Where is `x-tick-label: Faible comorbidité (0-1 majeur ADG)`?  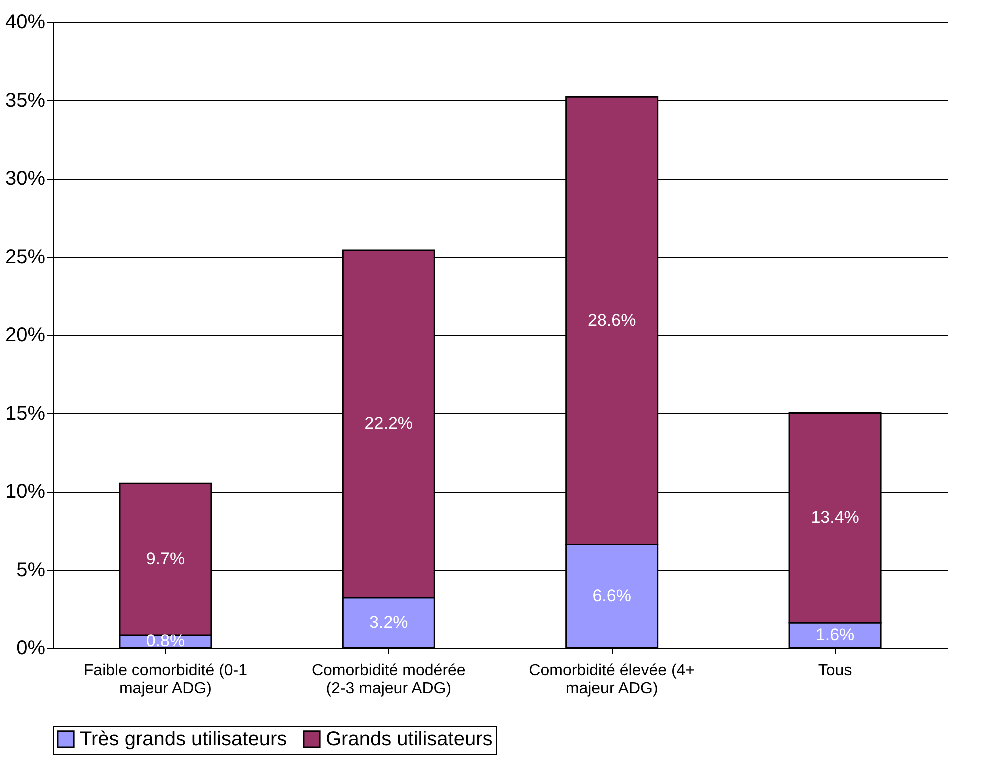
x-tick-label: Faible comorbidité (0-1 majeur ADG) is located at coordinates (166, 680).